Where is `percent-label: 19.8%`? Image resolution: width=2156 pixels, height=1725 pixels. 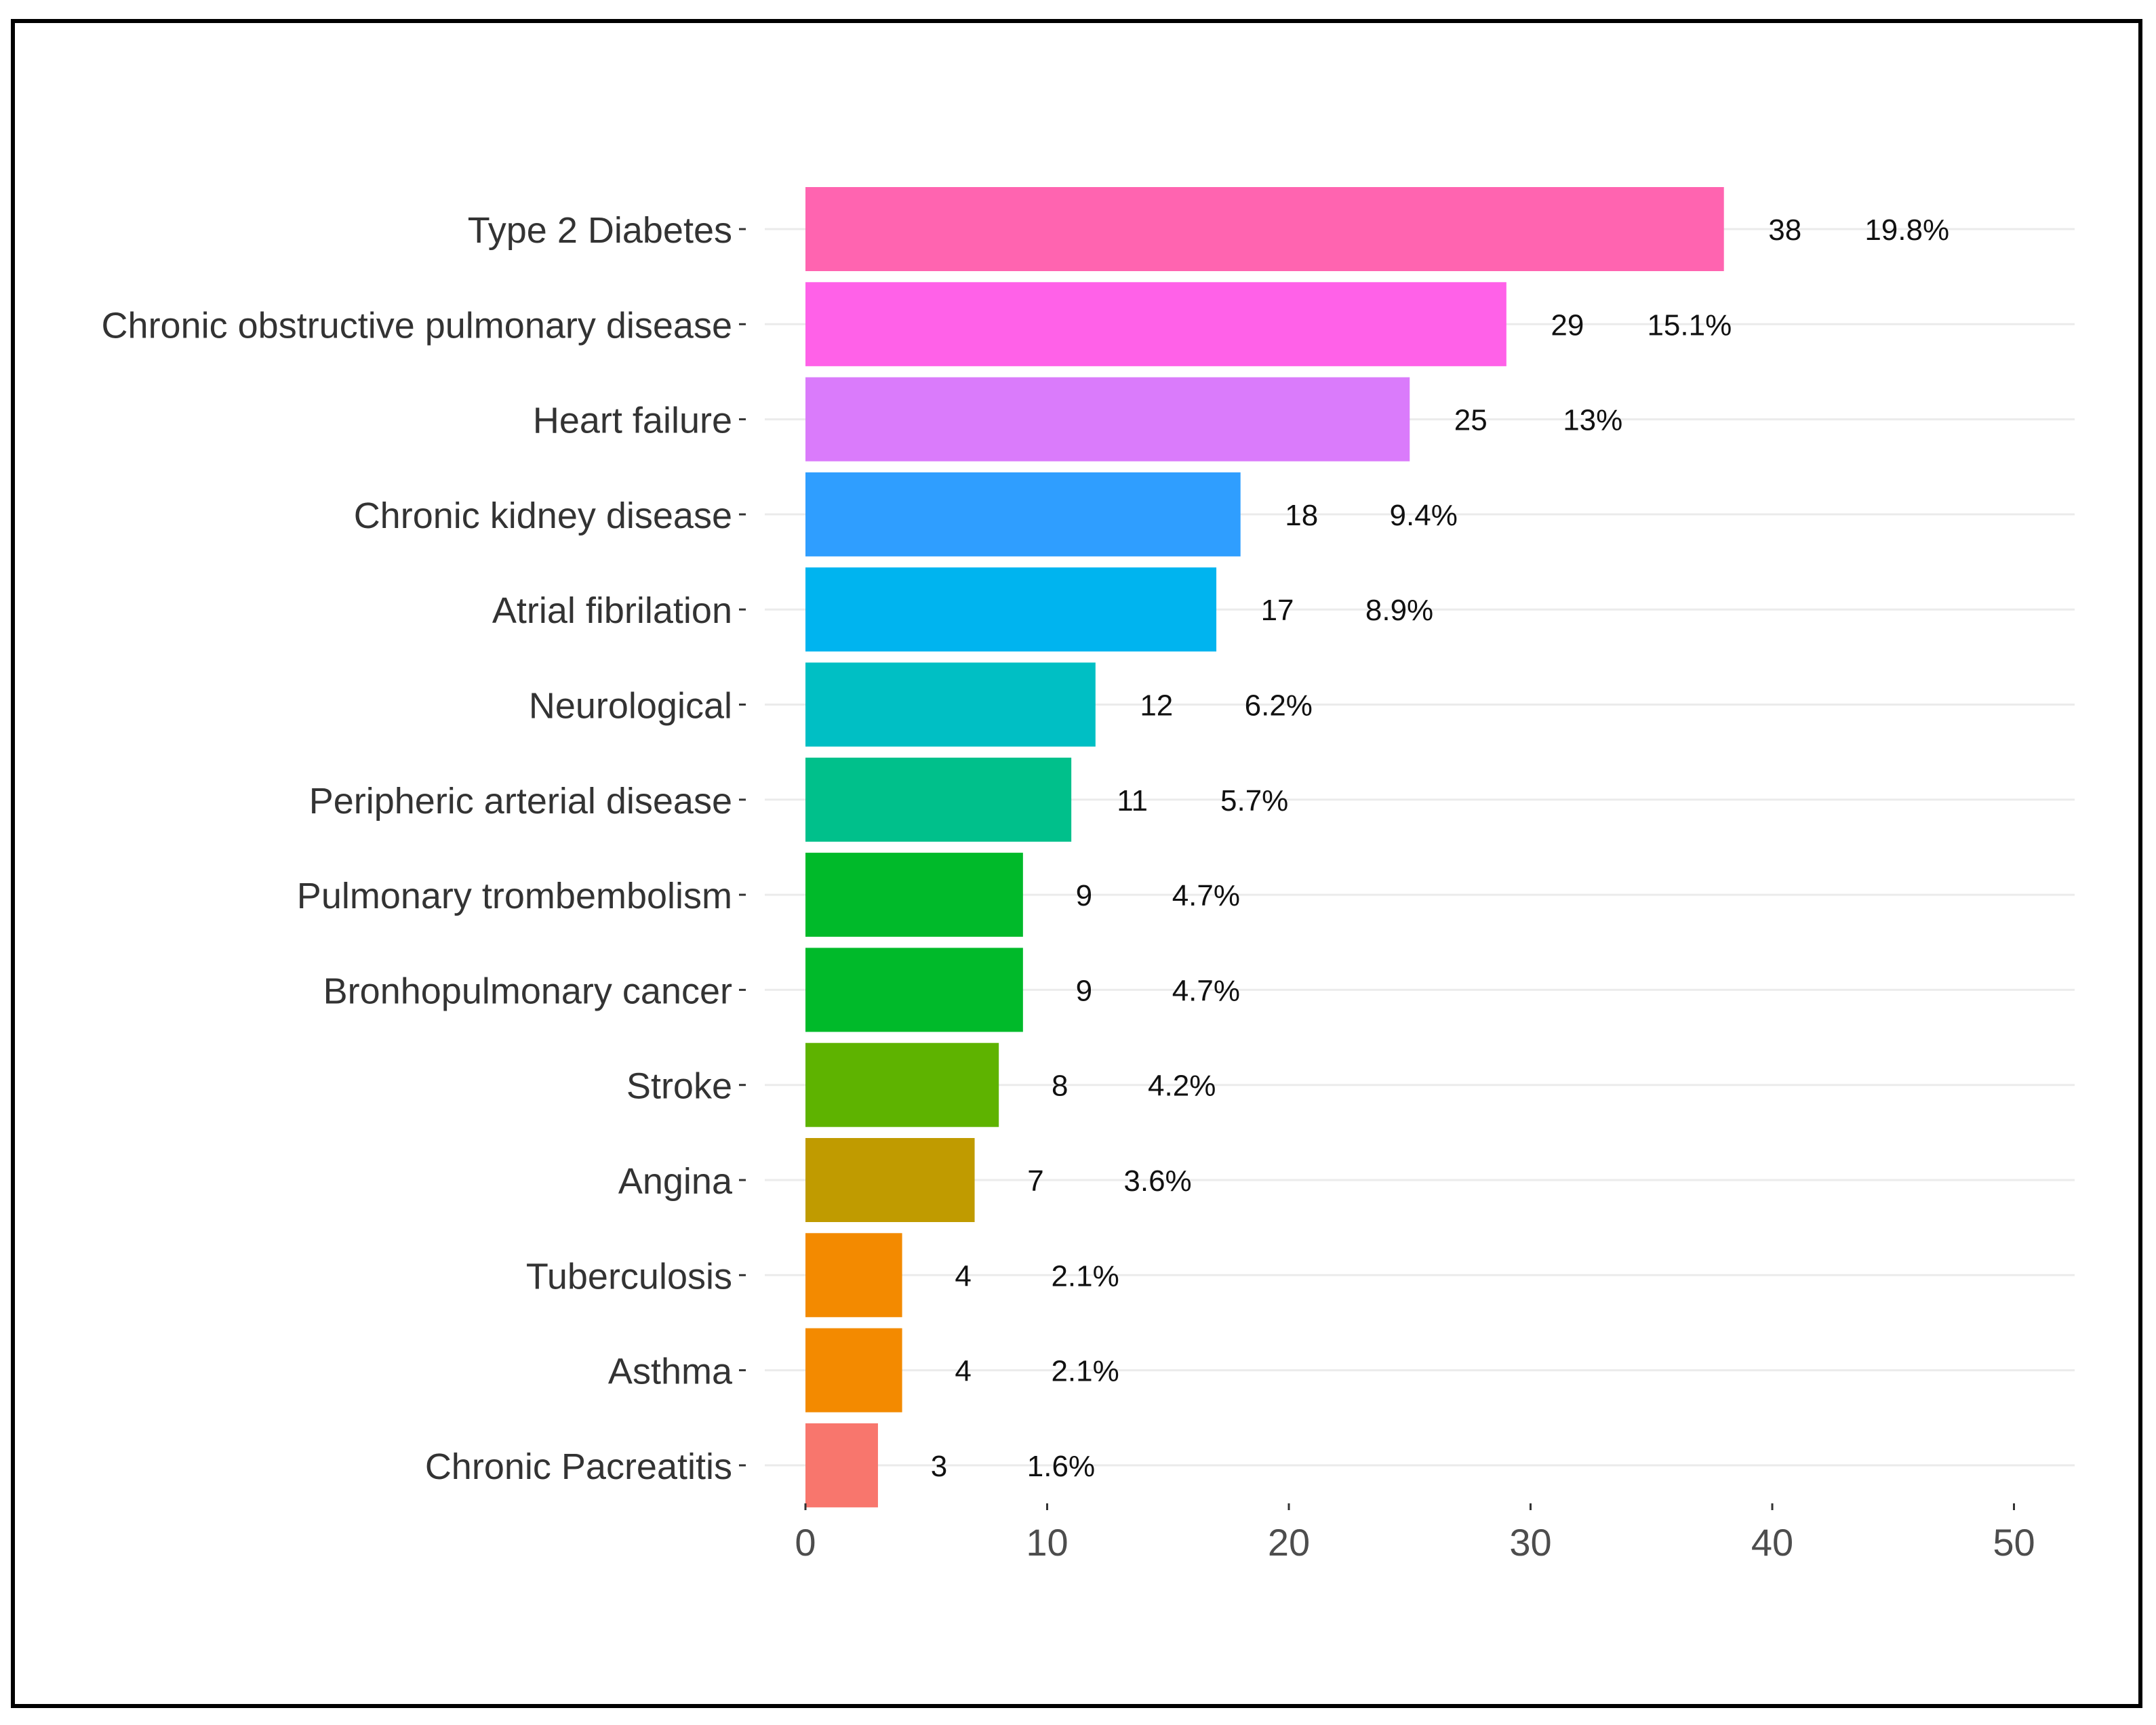 percent-label: 19.8% is located at coordinates (1906, 231).